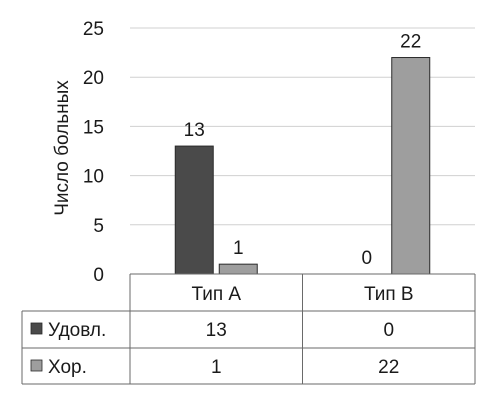  What do you see at coordinates (98, 226) in the screenshot?
I see `y-tick-label-5: 5` at bounding box center [98, 226].